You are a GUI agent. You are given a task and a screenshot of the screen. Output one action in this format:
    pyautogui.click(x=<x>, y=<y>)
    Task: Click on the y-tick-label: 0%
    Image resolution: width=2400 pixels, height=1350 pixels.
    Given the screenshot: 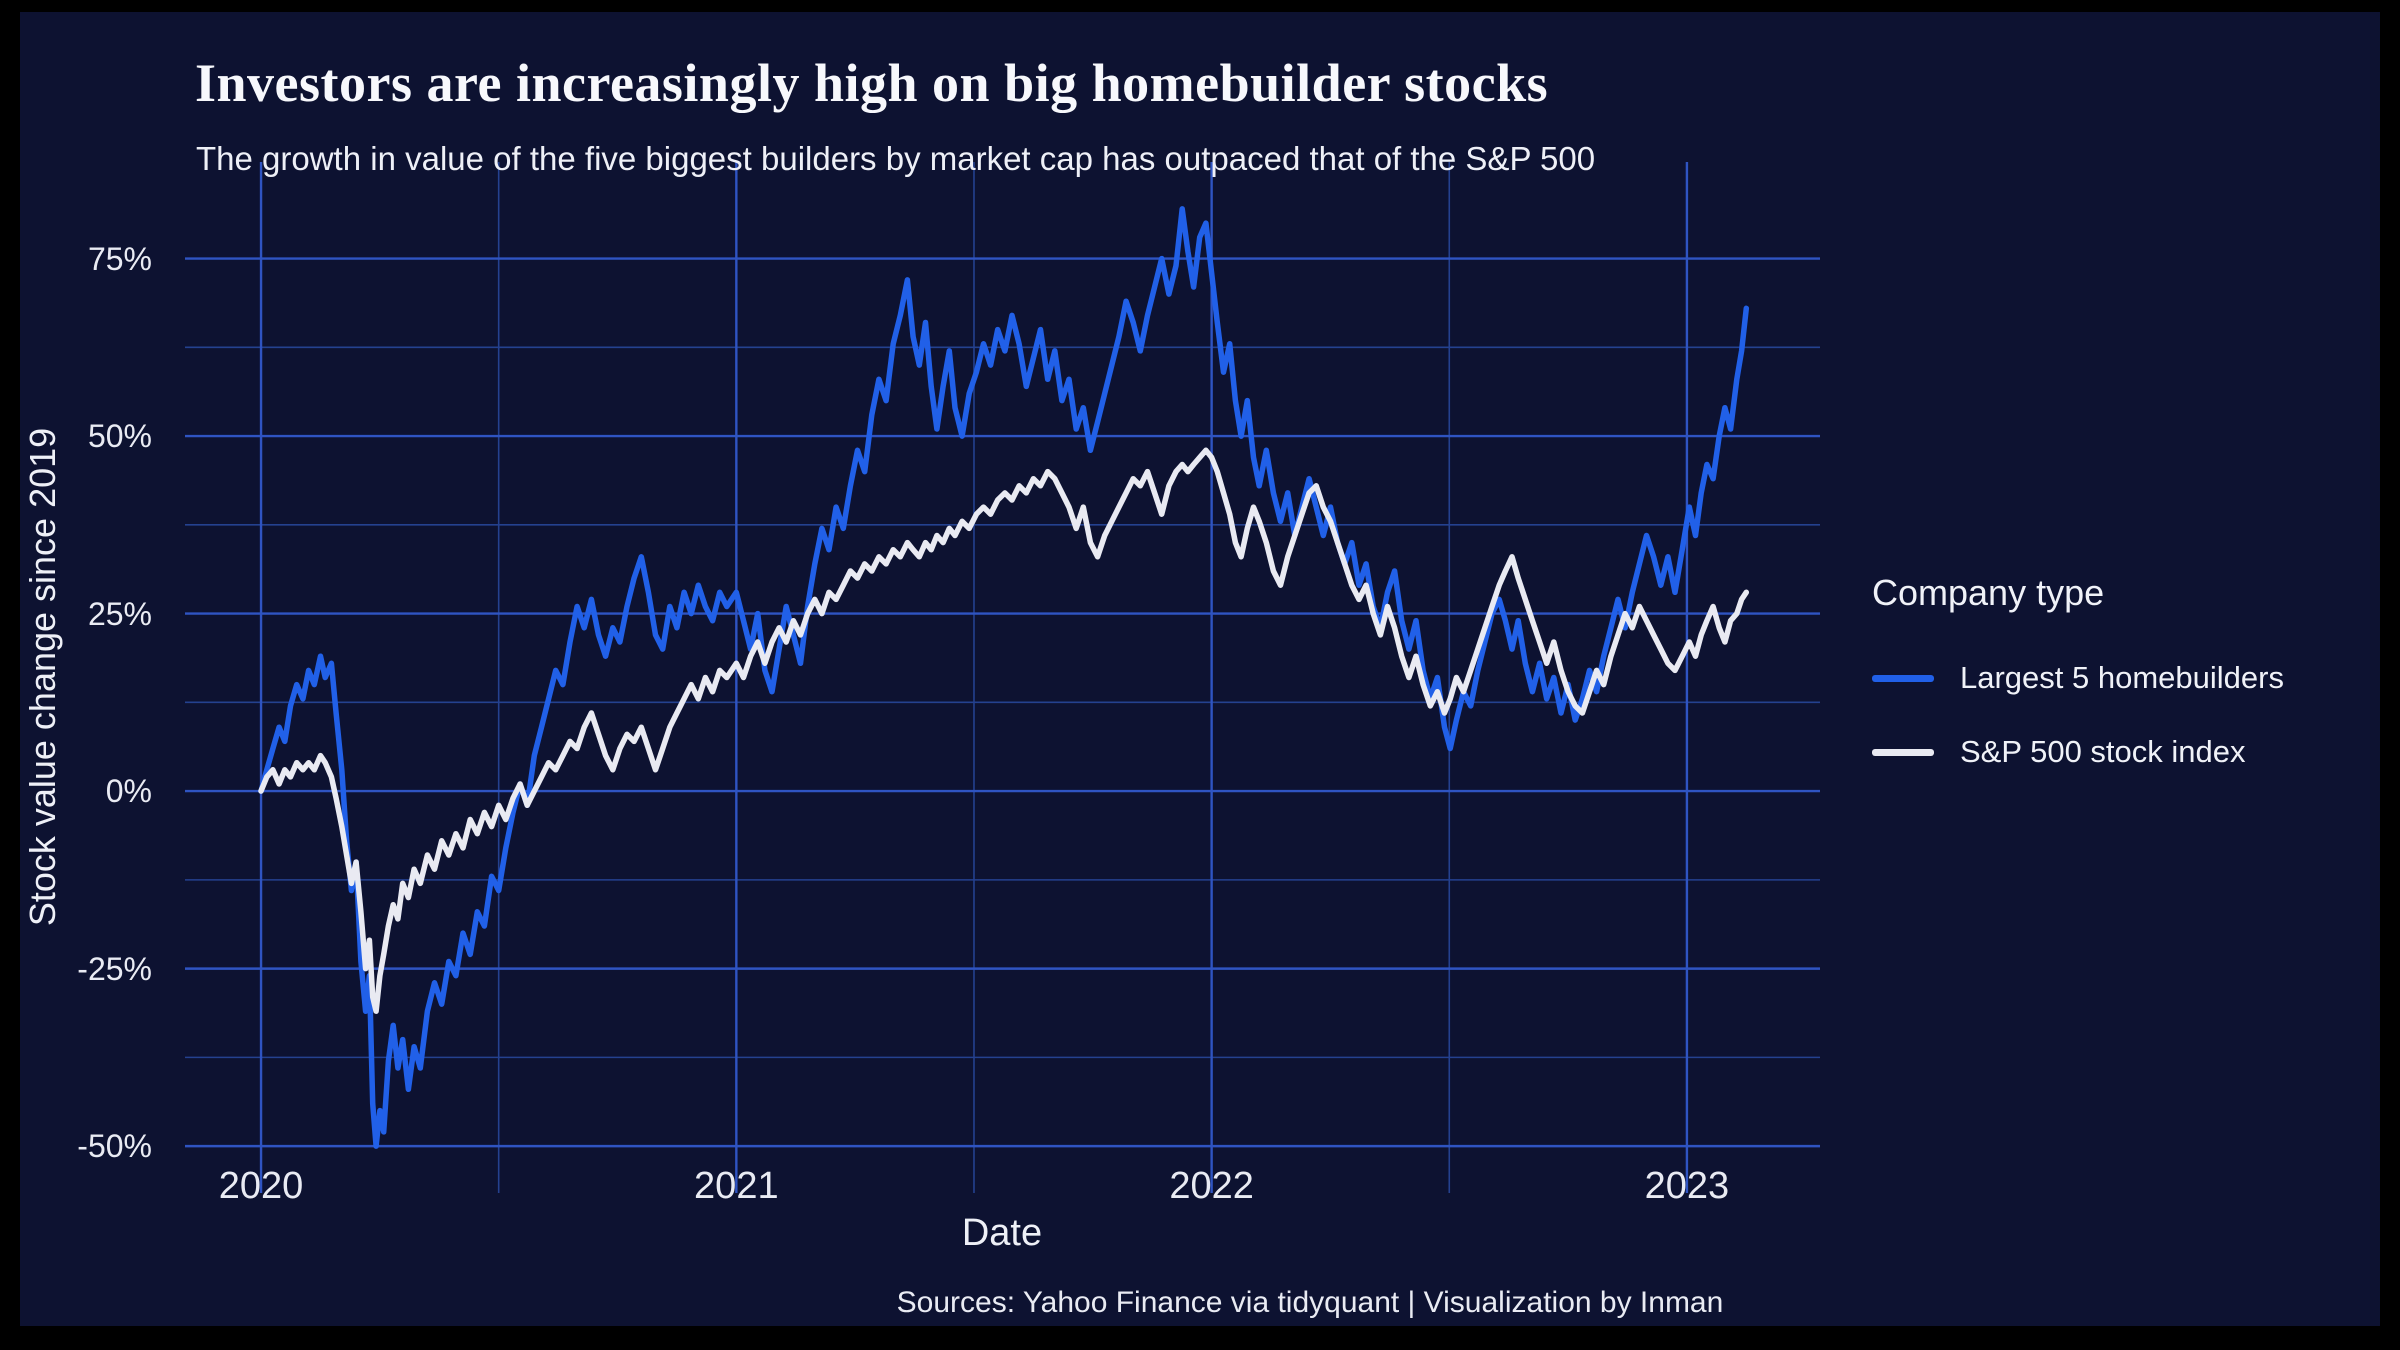 What is the action you would take?
    pyautogui.click(x=128, y=791)
    